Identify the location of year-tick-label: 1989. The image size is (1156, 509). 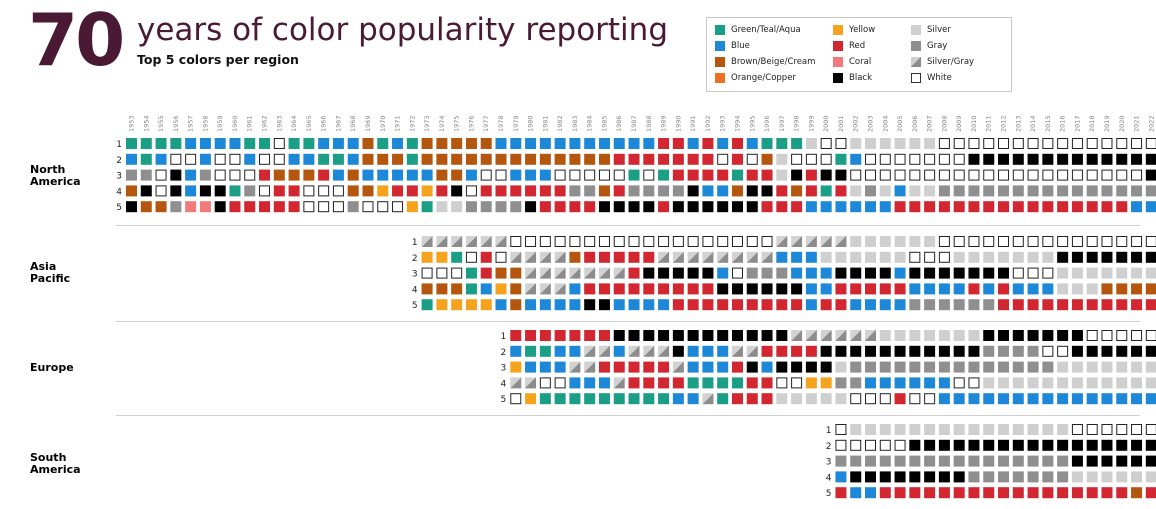
(664, 123).